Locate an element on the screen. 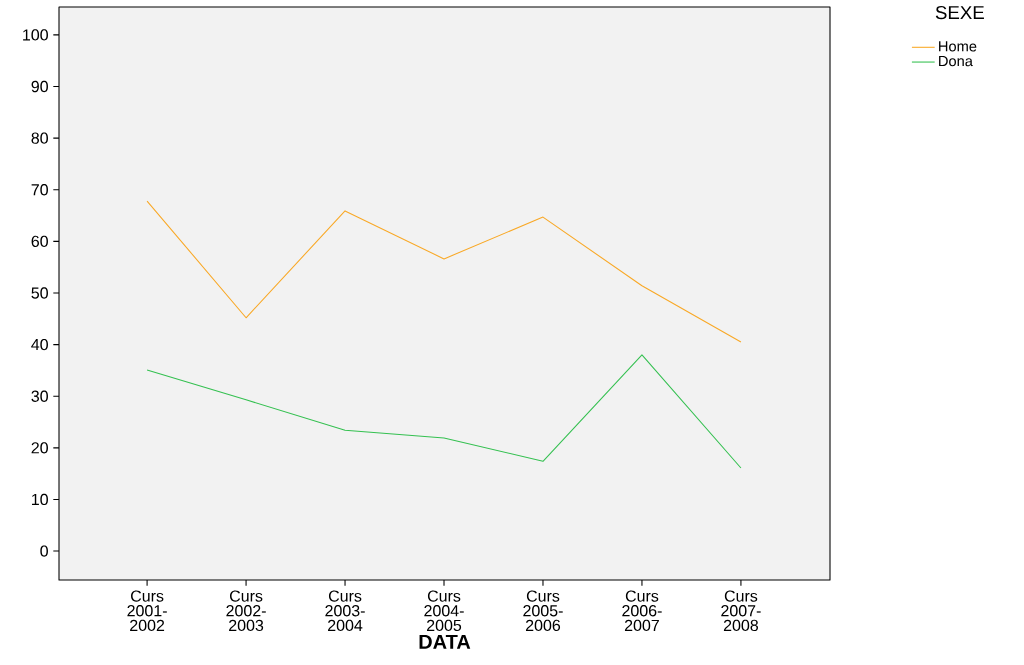 The image size is (1024, 665). x-tick-label: Curs 2001-2002 is located at coordinates (147, 611).